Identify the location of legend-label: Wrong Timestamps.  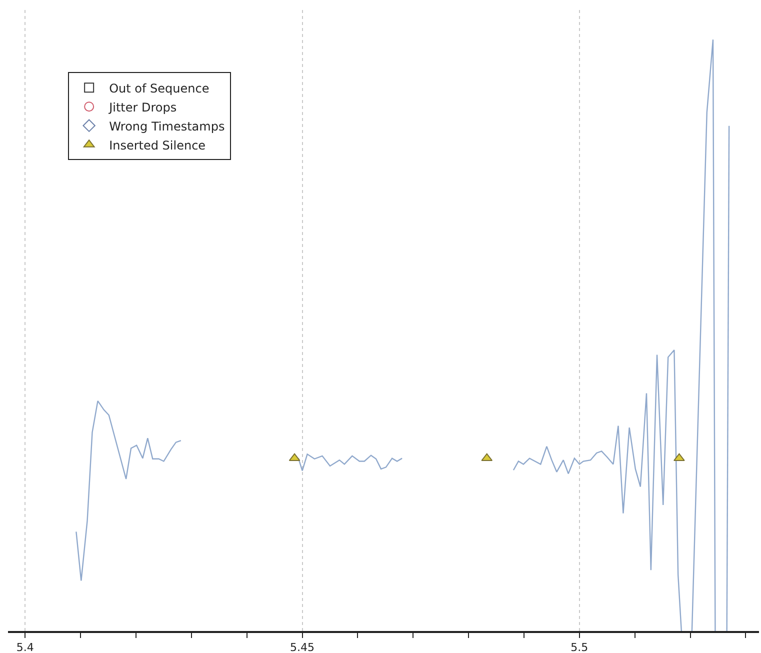
(167, 126).